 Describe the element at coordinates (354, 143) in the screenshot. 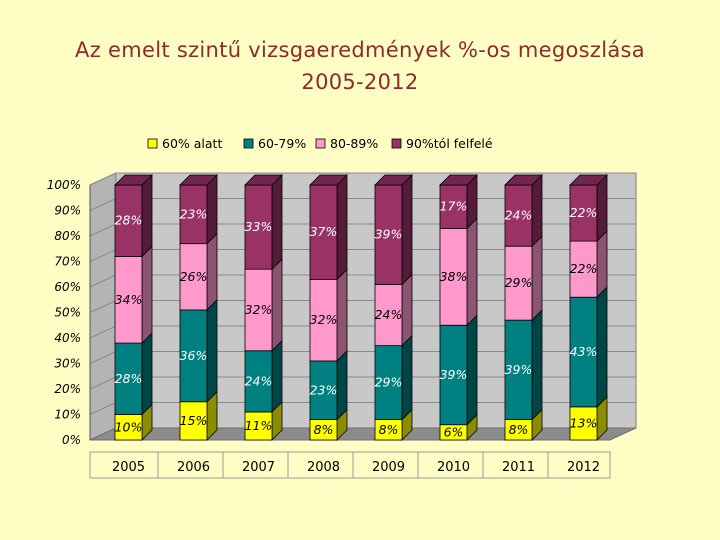

I see `legend-label: 80-89%` at that location.